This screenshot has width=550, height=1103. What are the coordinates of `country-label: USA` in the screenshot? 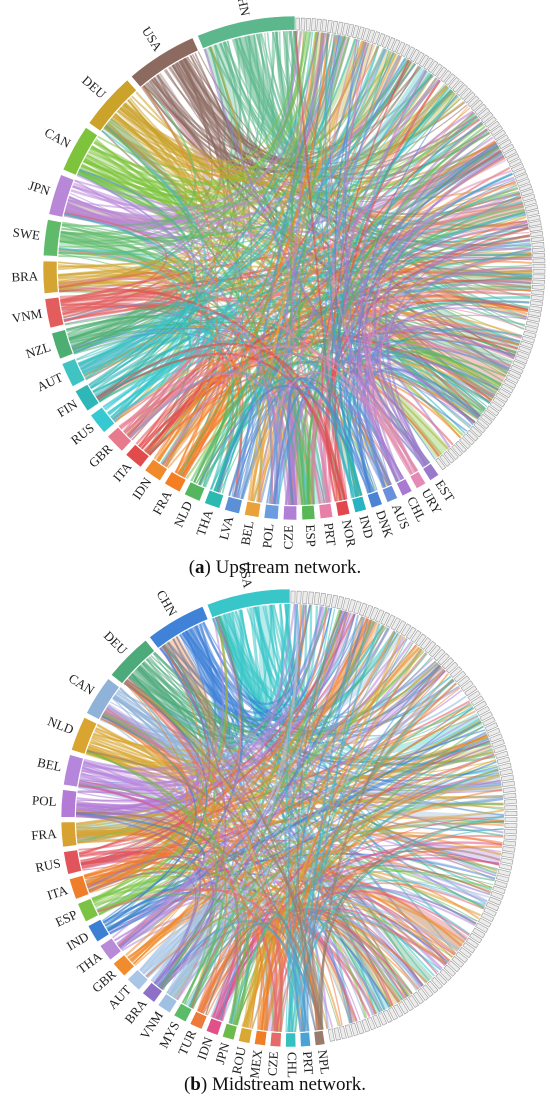 It's located at (152, 39).